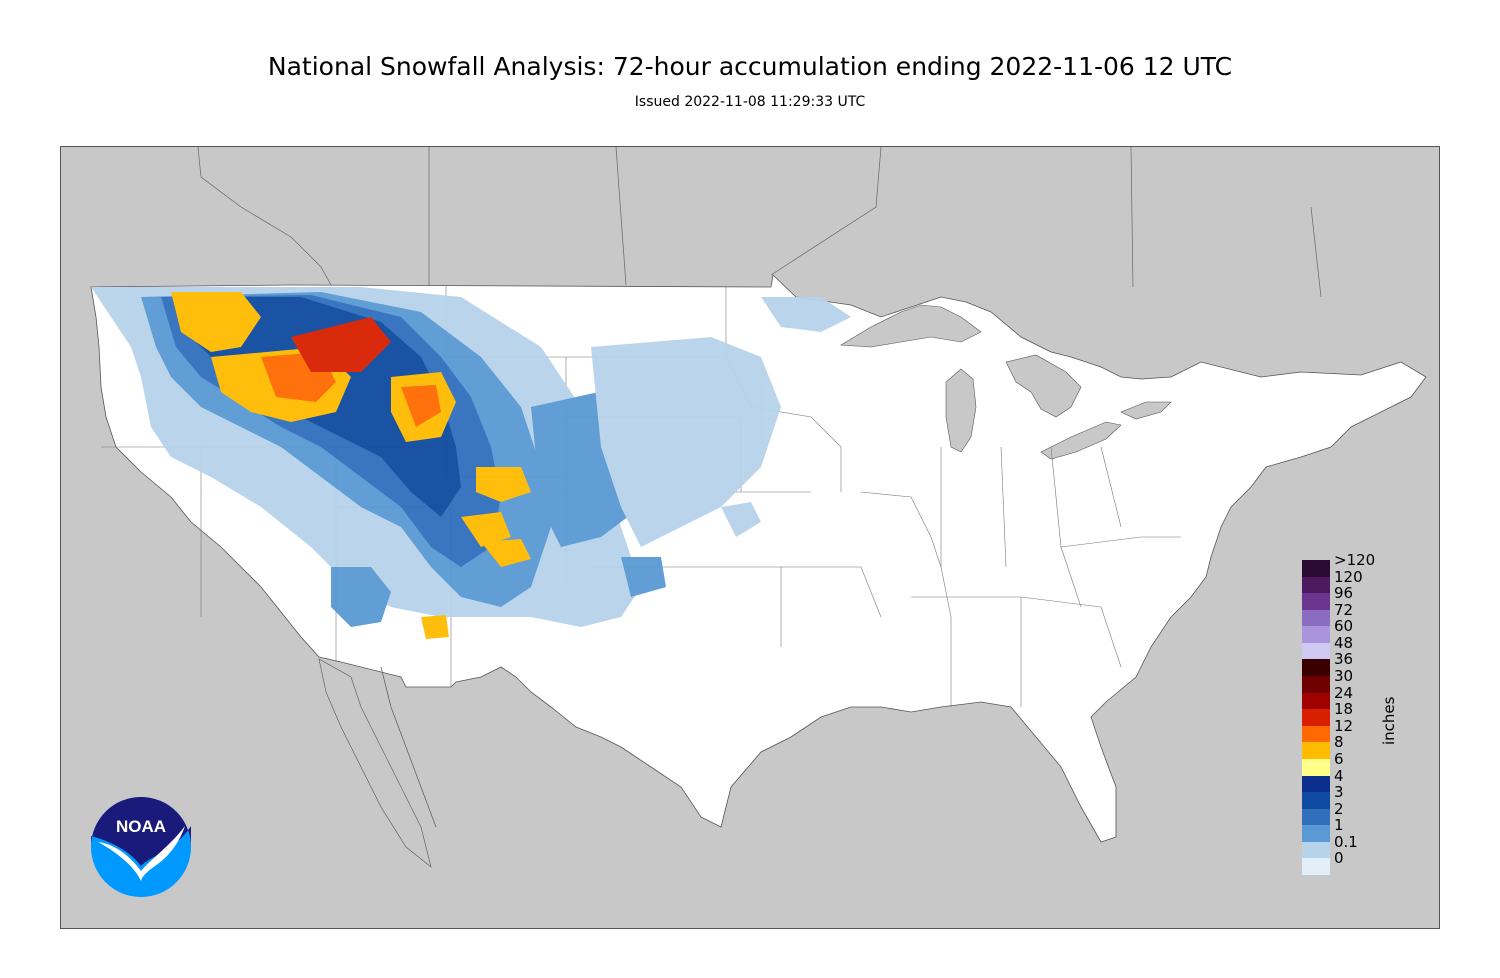  Describe the element at coordinates (1344, 659) in the screenshot. I see `legend-label: 36` at that location.